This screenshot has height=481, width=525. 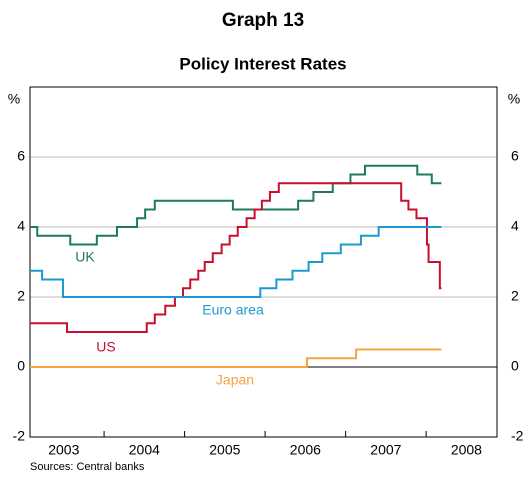 I want to click on y-tick-label-left: 4, so click(x=21, y=226).